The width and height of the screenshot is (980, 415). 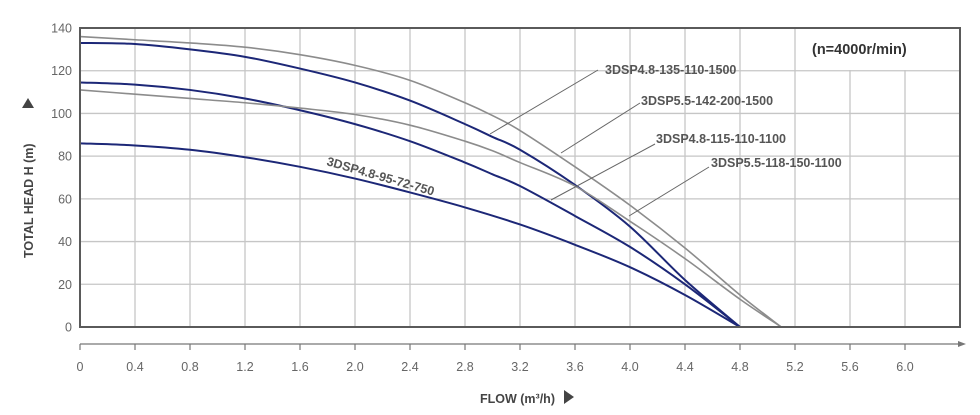 What do you see at coordinates (299, 367) in the screenshot?
I see `x-tick-label: 1.6` at bounding box center [299, 367].